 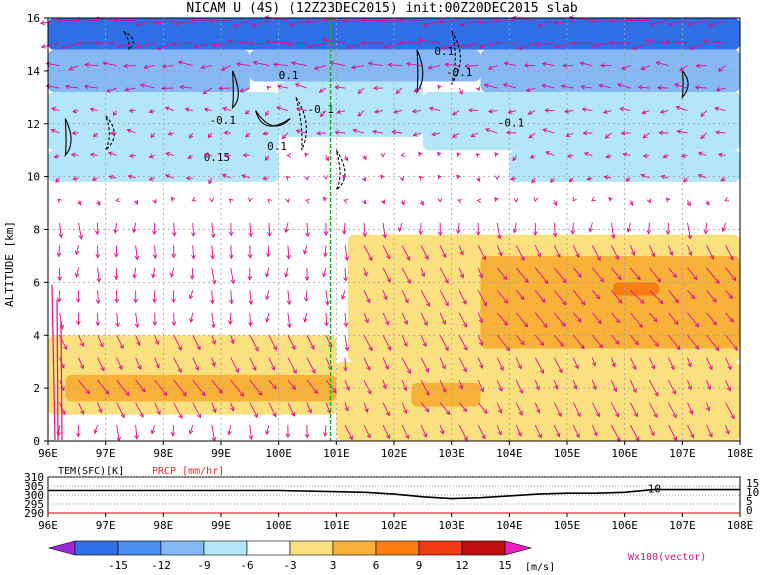 What do you see at coordinates (461, 565) in the screenshot?
I see `colorbar-label: 12` at bounding box center [461, 565].